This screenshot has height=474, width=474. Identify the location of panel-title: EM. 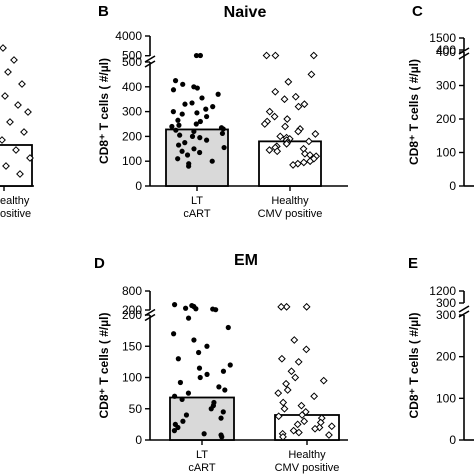
(246, 260).